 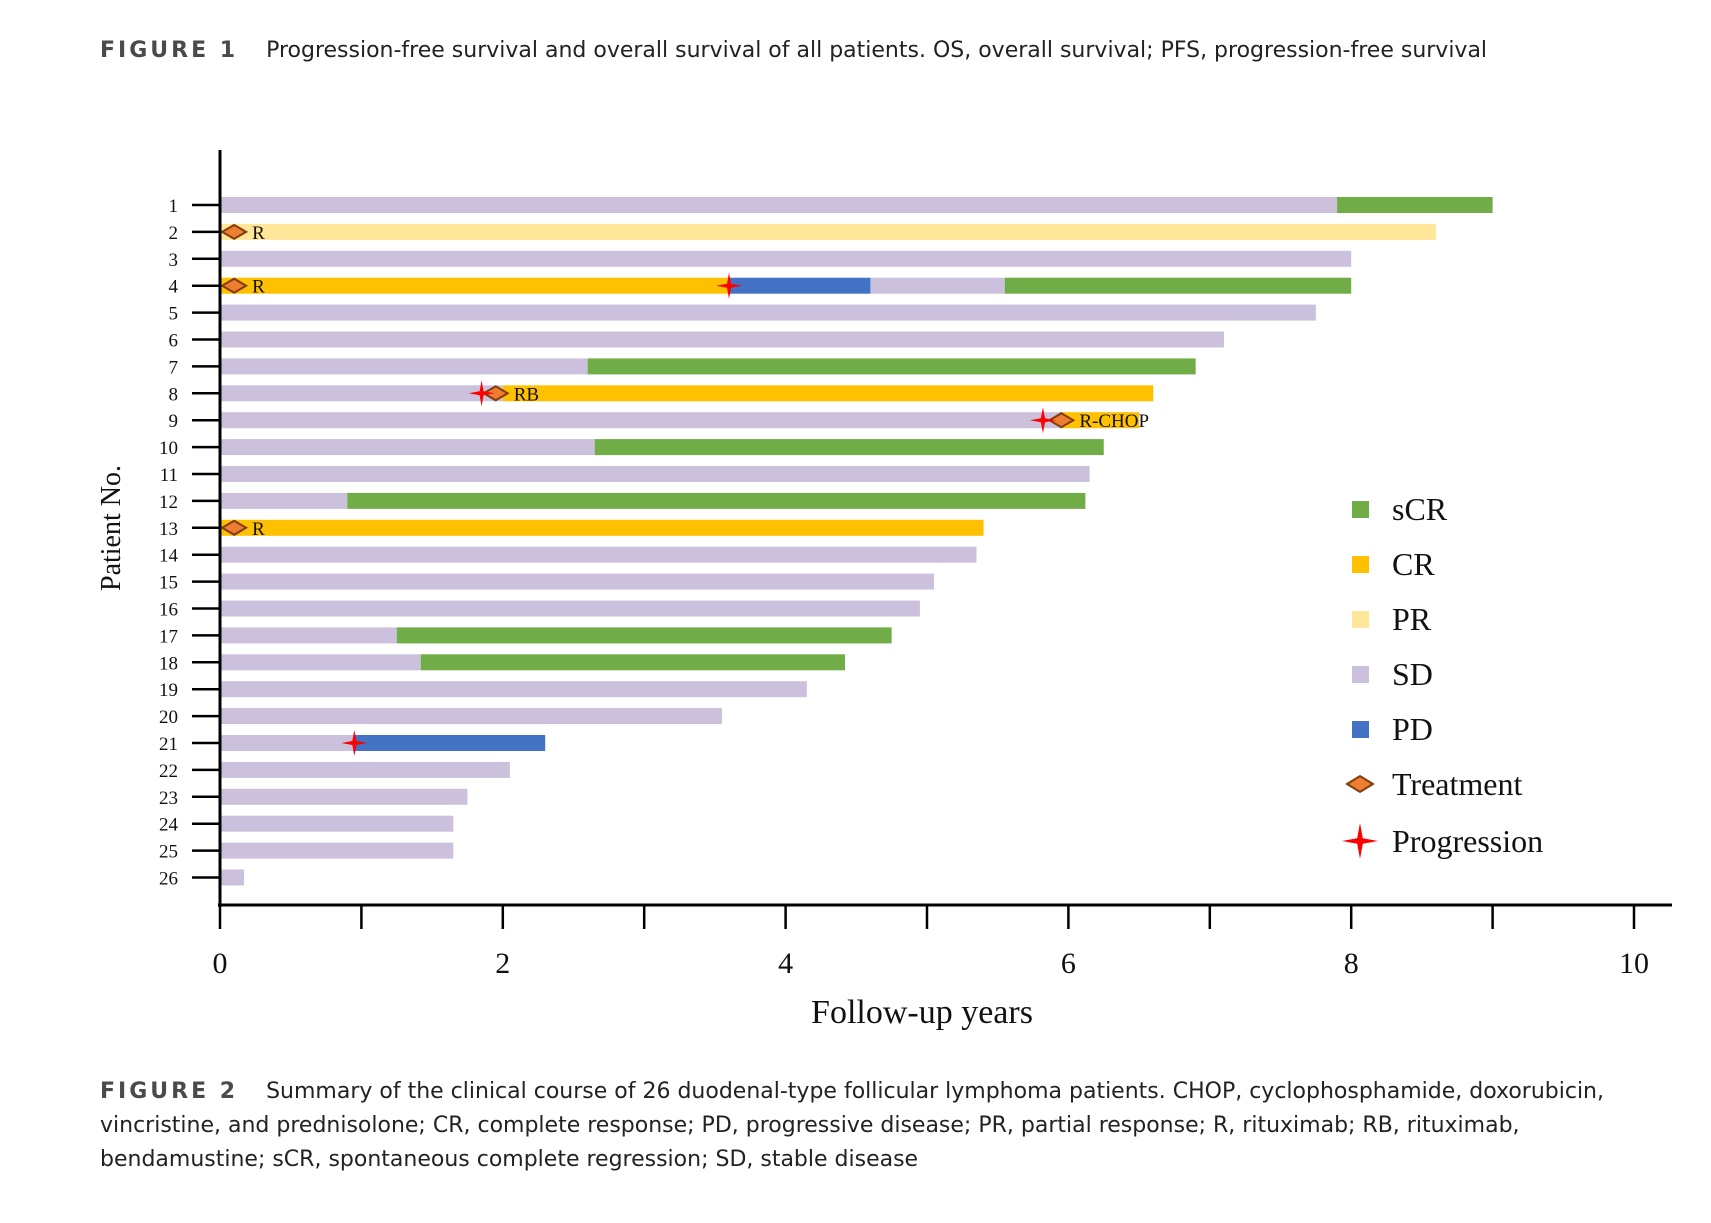 I want to click on legend-label-treatment: Treatment, so click(x=1457, y=784).